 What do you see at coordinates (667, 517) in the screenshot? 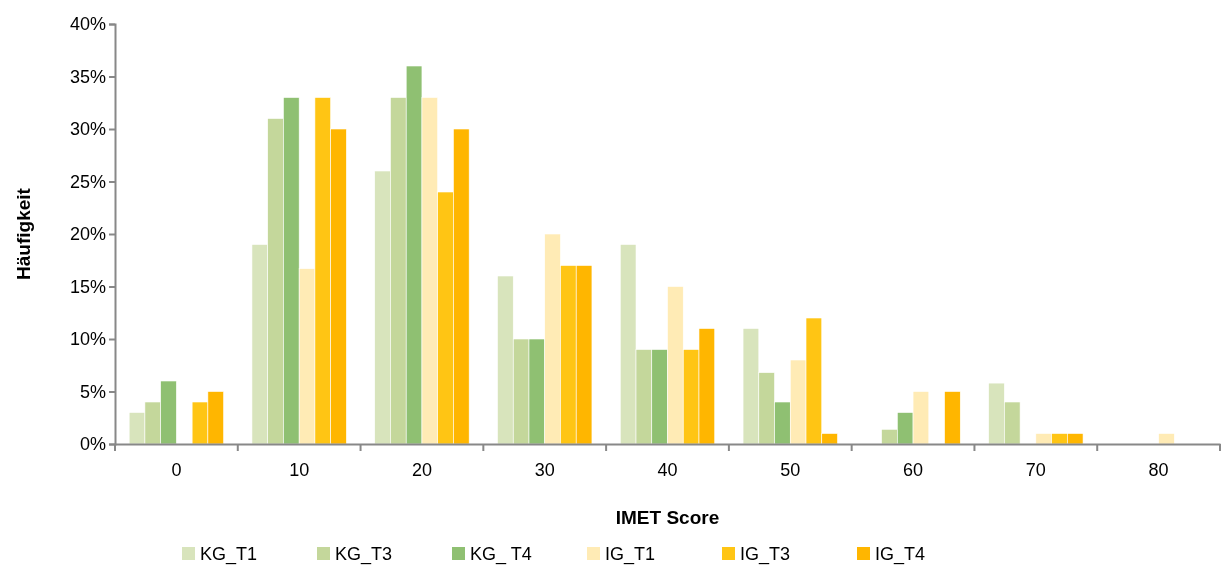
I see `x-axis-title: IMET Score` at bounding box center [667, 517].